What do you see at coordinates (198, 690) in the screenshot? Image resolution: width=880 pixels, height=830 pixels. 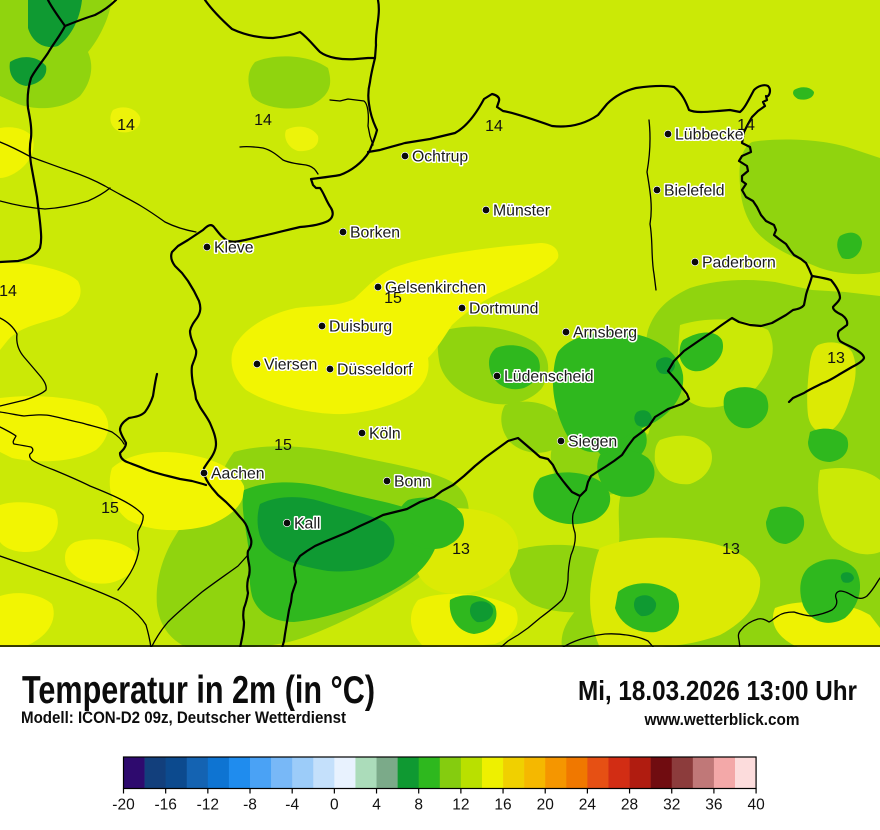 I see `svg-text: Temperatur in 2m (in °C)` at bounding box center [198, 690].